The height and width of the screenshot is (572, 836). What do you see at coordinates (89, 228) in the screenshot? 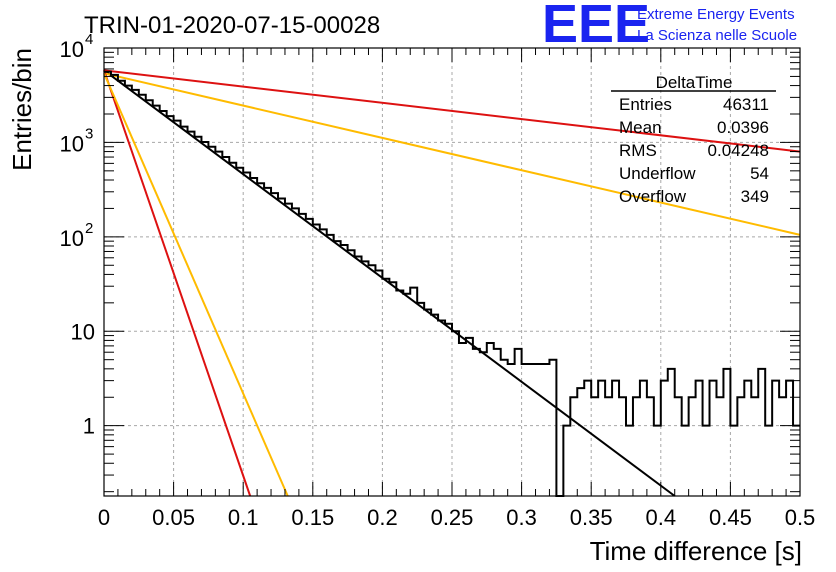
I see `y-tick-exponent: 2` at bounding box center [89, 228].